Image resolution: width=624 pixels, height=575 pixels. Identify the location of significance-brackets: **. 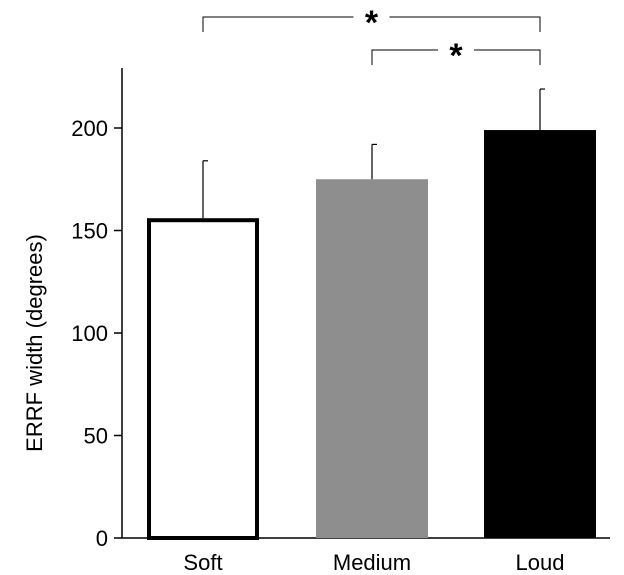
(371, 39).